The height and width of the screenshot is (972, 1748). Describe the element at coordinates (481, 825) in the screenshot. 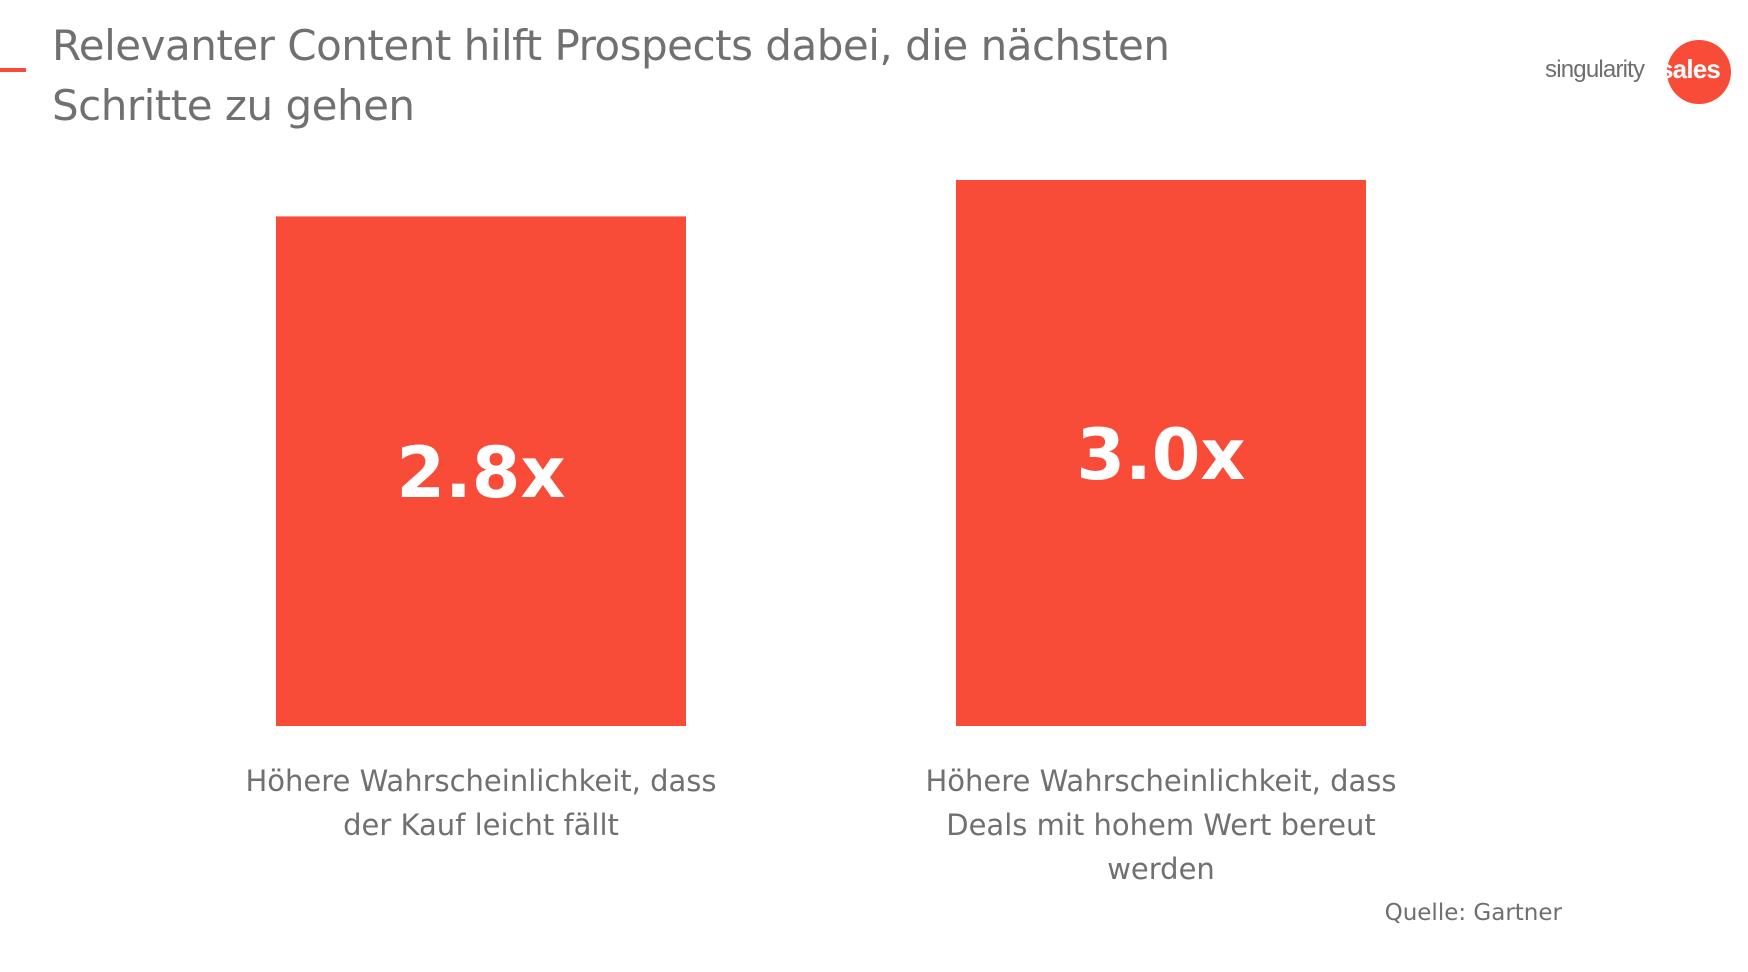

I see `category-label-line: der Kauf leicht fällt` at that location.